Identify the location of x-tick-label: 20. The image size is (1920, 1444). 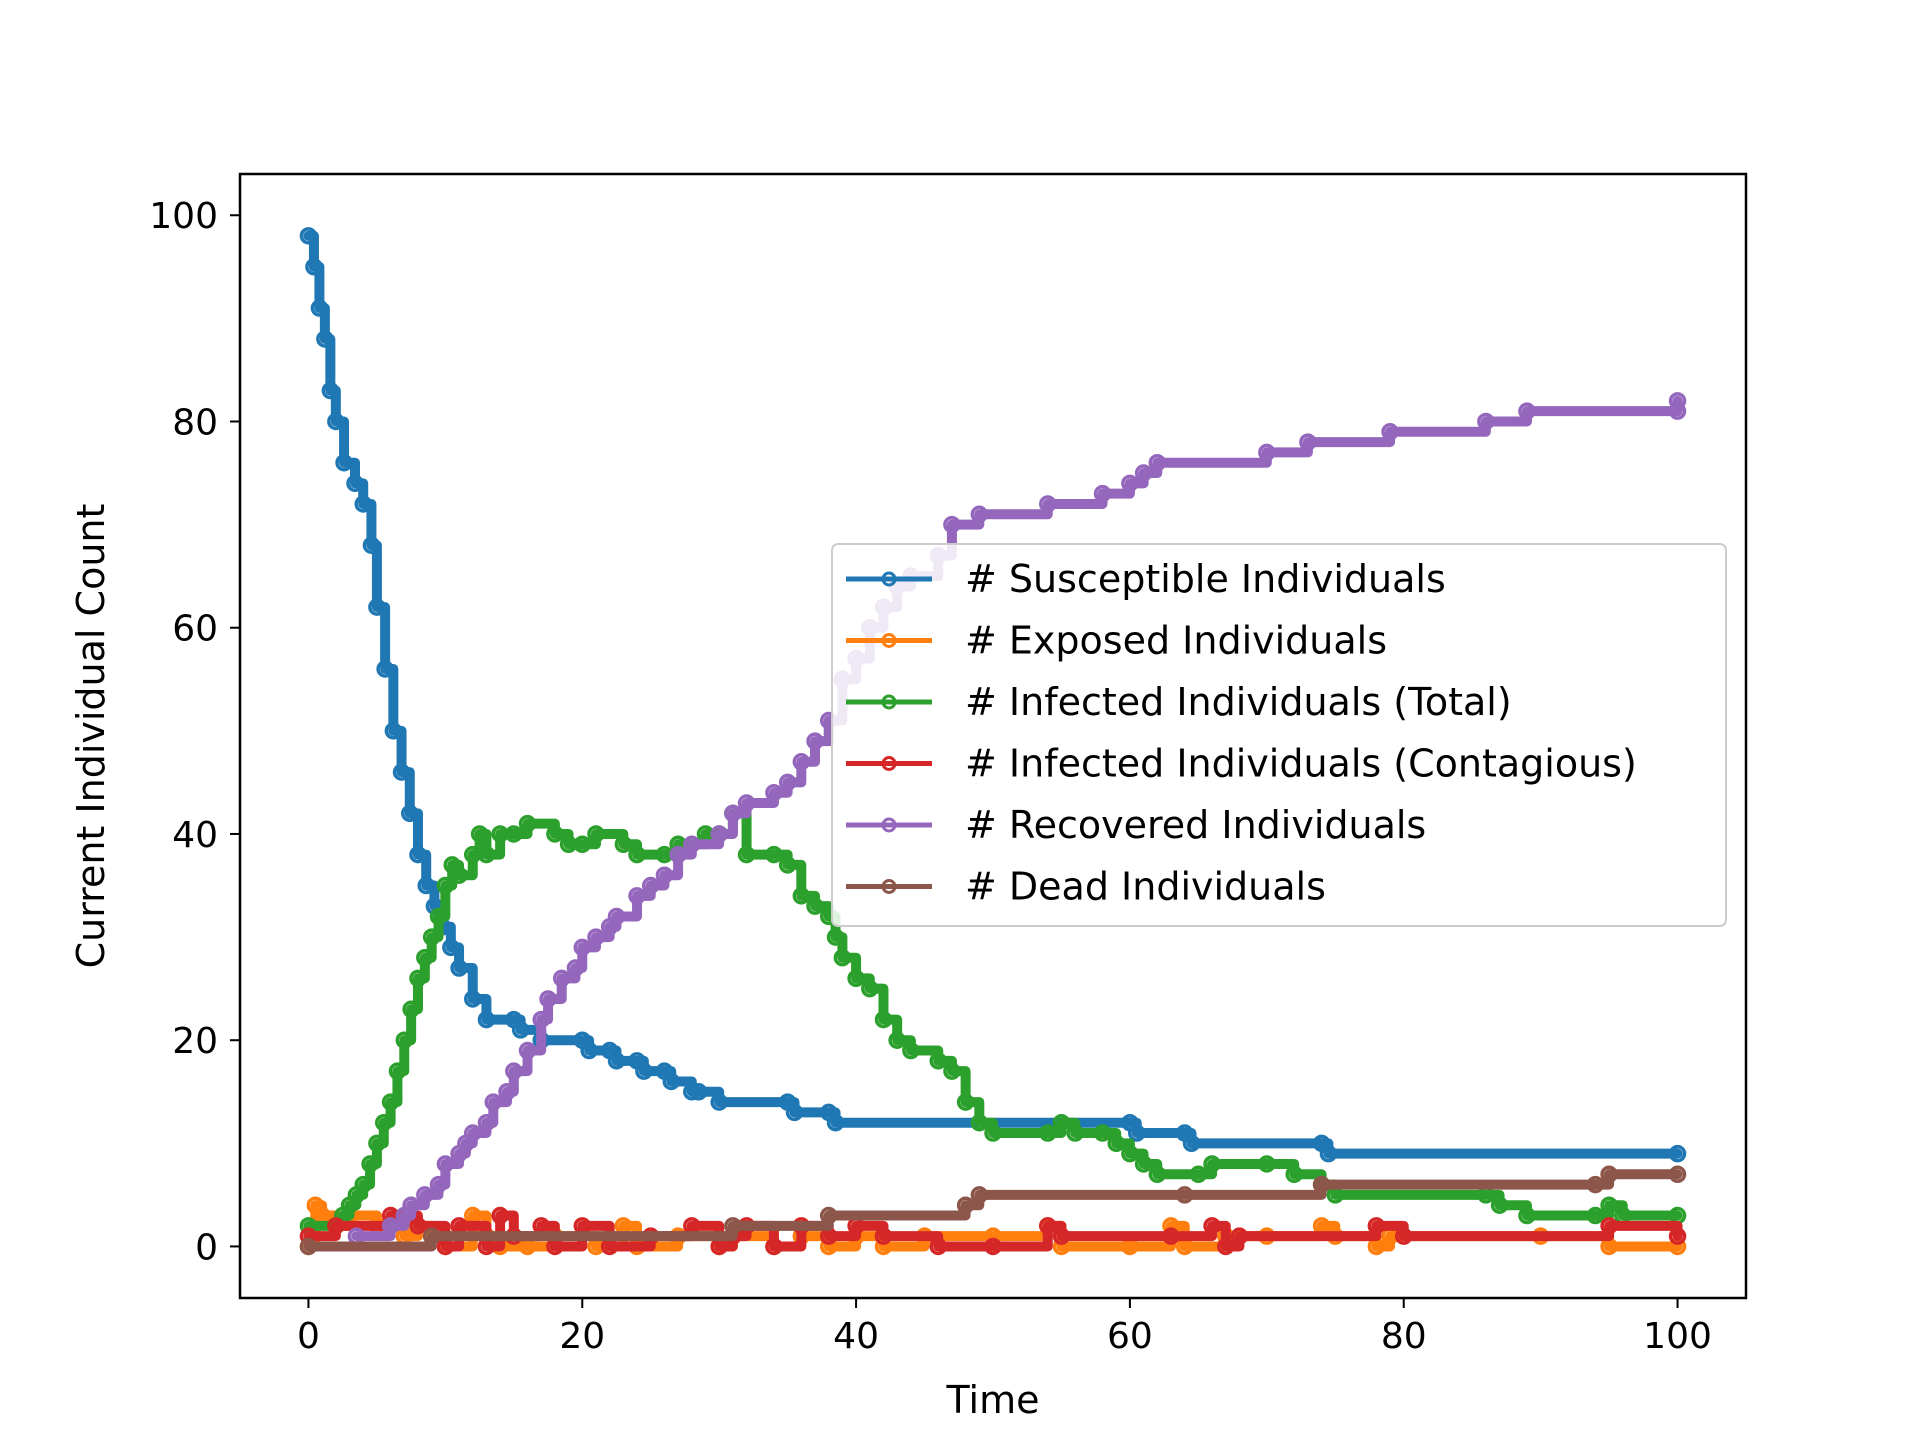
(582, 1336).